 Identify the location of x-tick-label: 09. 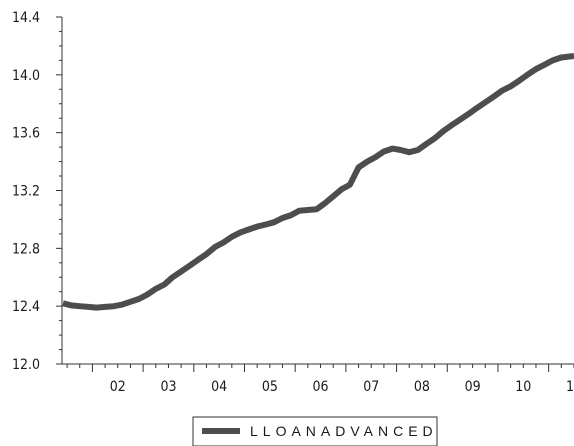
(473, 387).